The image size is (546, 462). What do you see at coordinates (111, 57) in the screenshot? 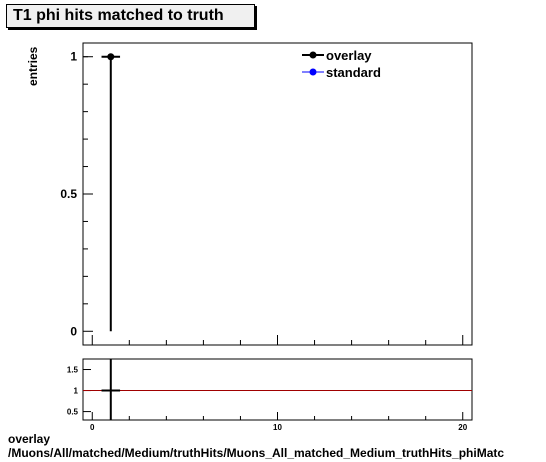
I see `data-point-marker` at bounding box center [111, 57].